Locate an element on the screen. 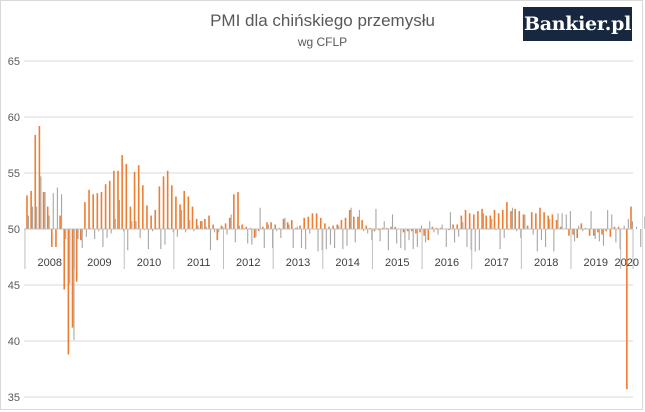 This screenshot has height=412, width=645. year-label: 2008 is located at coordinates (50, 263).